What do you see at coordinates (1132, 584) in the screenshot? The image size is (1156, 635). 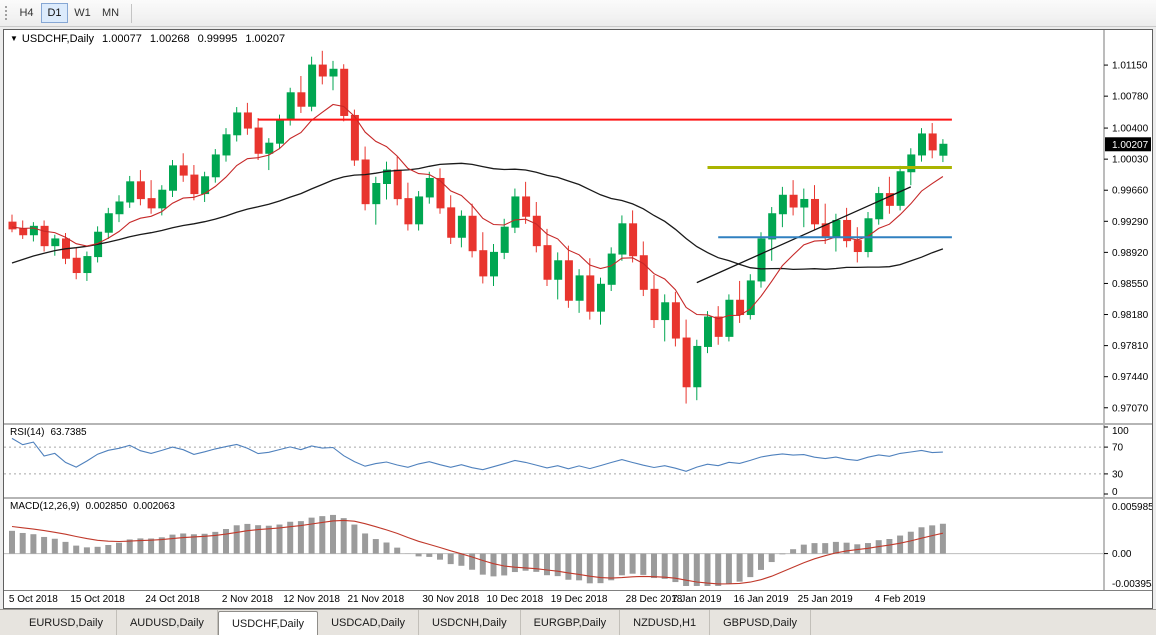 I see `svg-text: -0.003954` at bounding box center [1132, 584].